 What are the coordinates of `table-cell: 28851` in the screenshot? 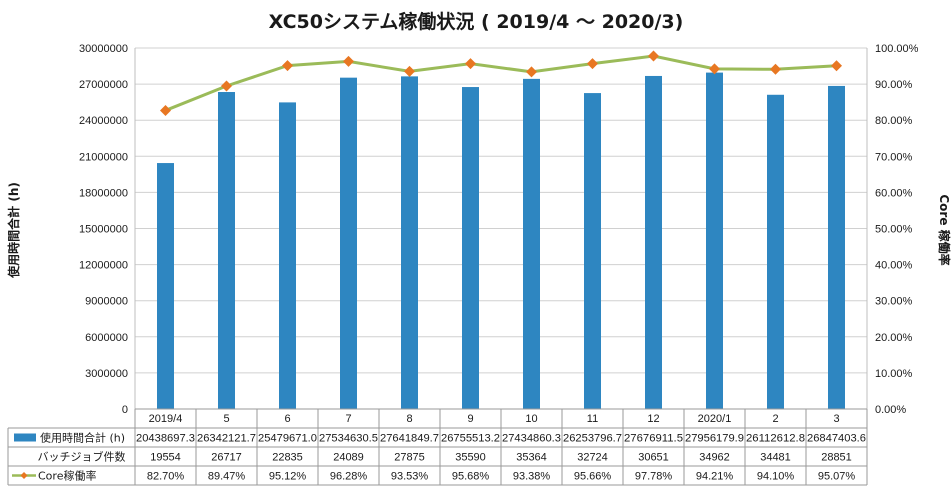 It's located at (836, 458).